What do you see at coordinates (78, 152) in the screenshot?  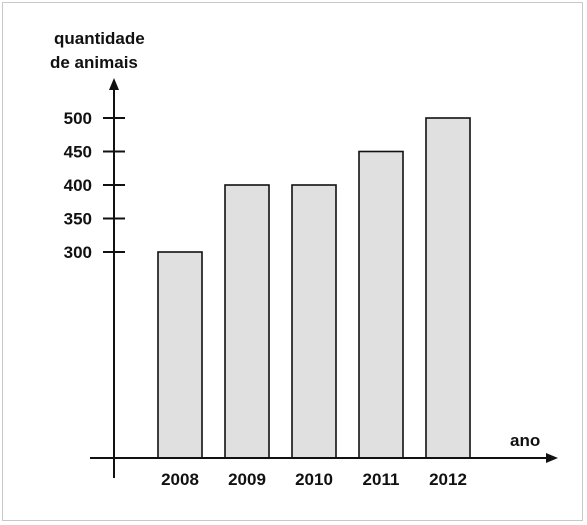 I see `y-tick-label-450: 450` at bounding box center [78, 152].